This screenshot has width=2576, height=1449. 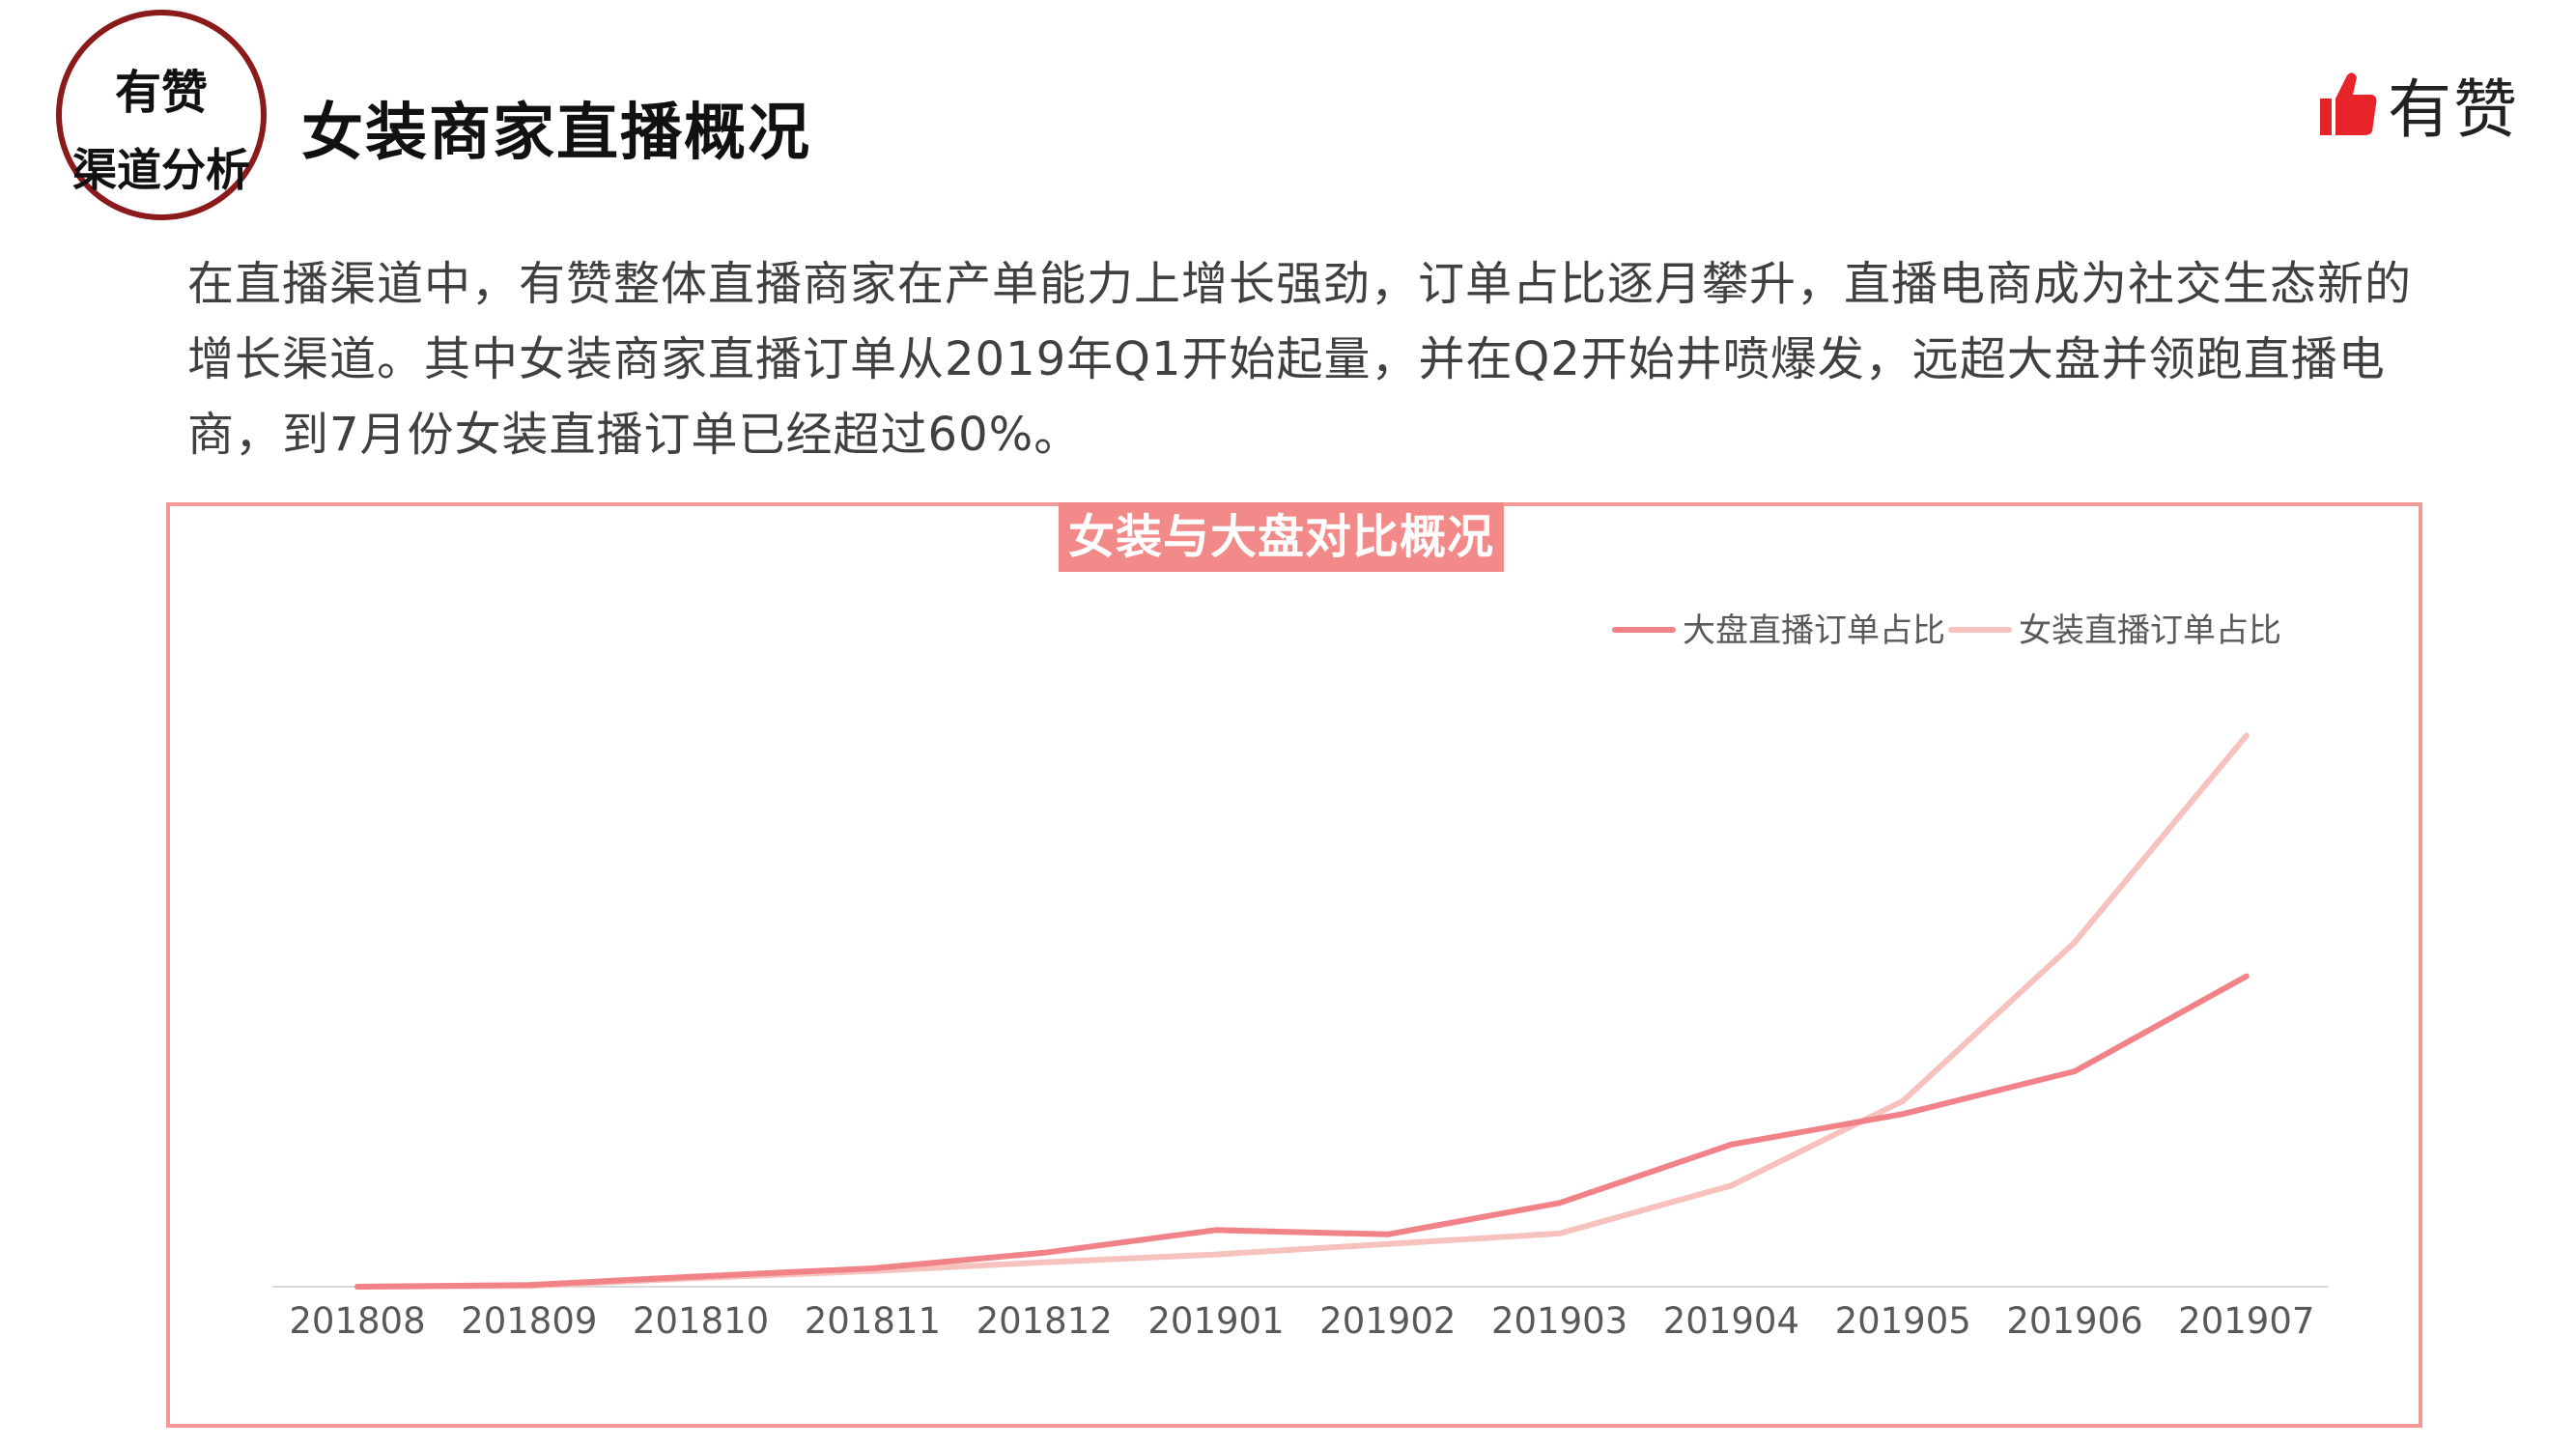 I want to click on brand-logo: 有赞, so click(x=2418, y=104).